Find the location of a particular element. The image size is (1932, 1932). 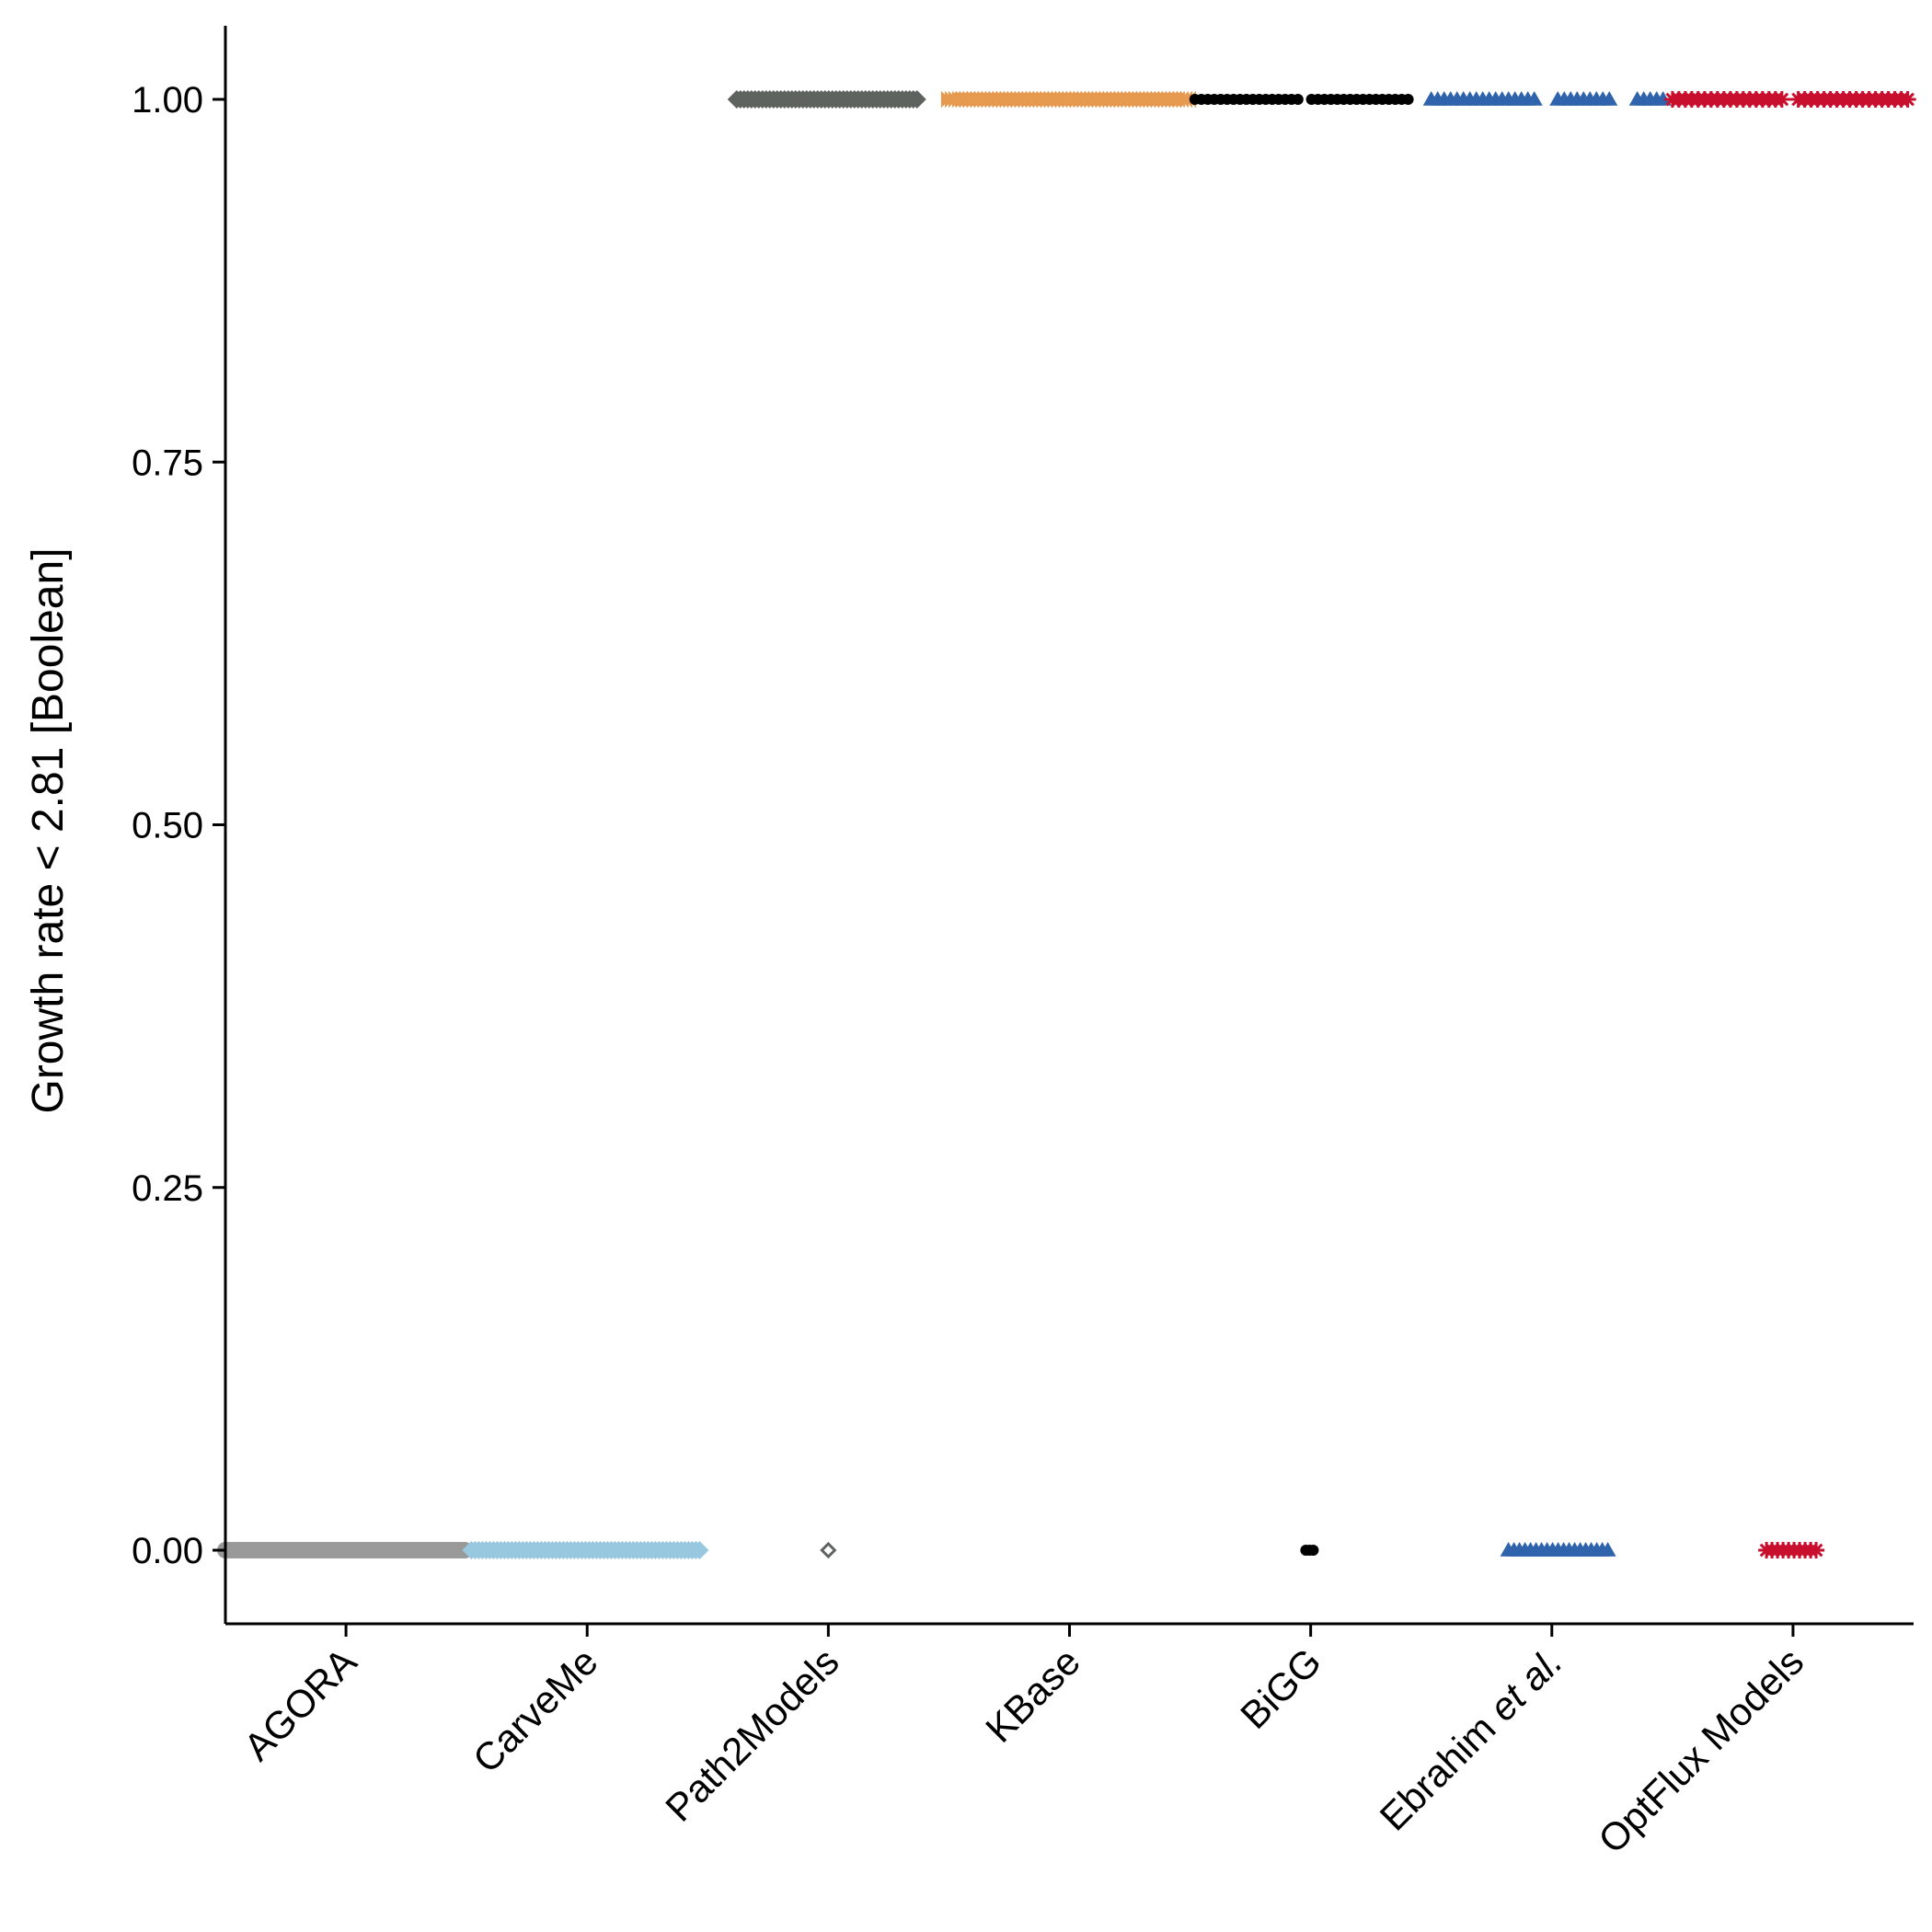

y-tick-label: 1.00 is located at coordinates (167, 100).